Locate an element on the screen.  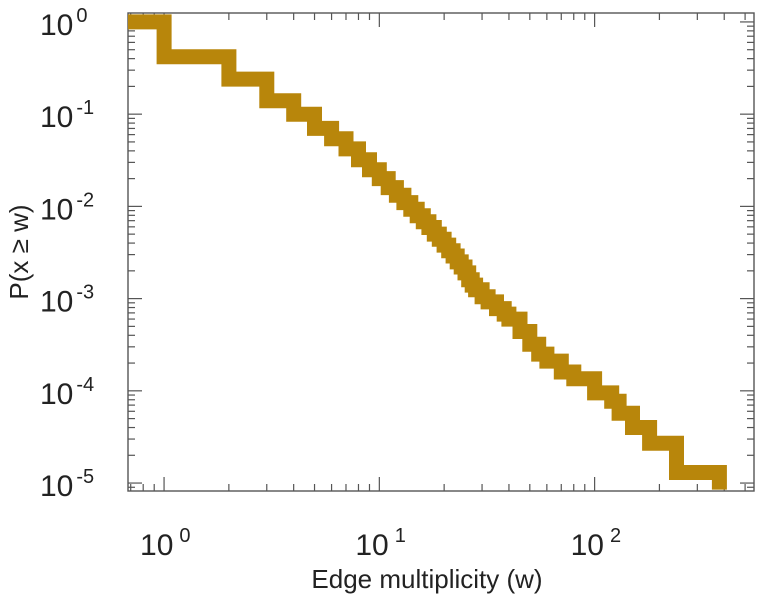
y-tick-label: 10 -2 is located at coordinates (67, 207).